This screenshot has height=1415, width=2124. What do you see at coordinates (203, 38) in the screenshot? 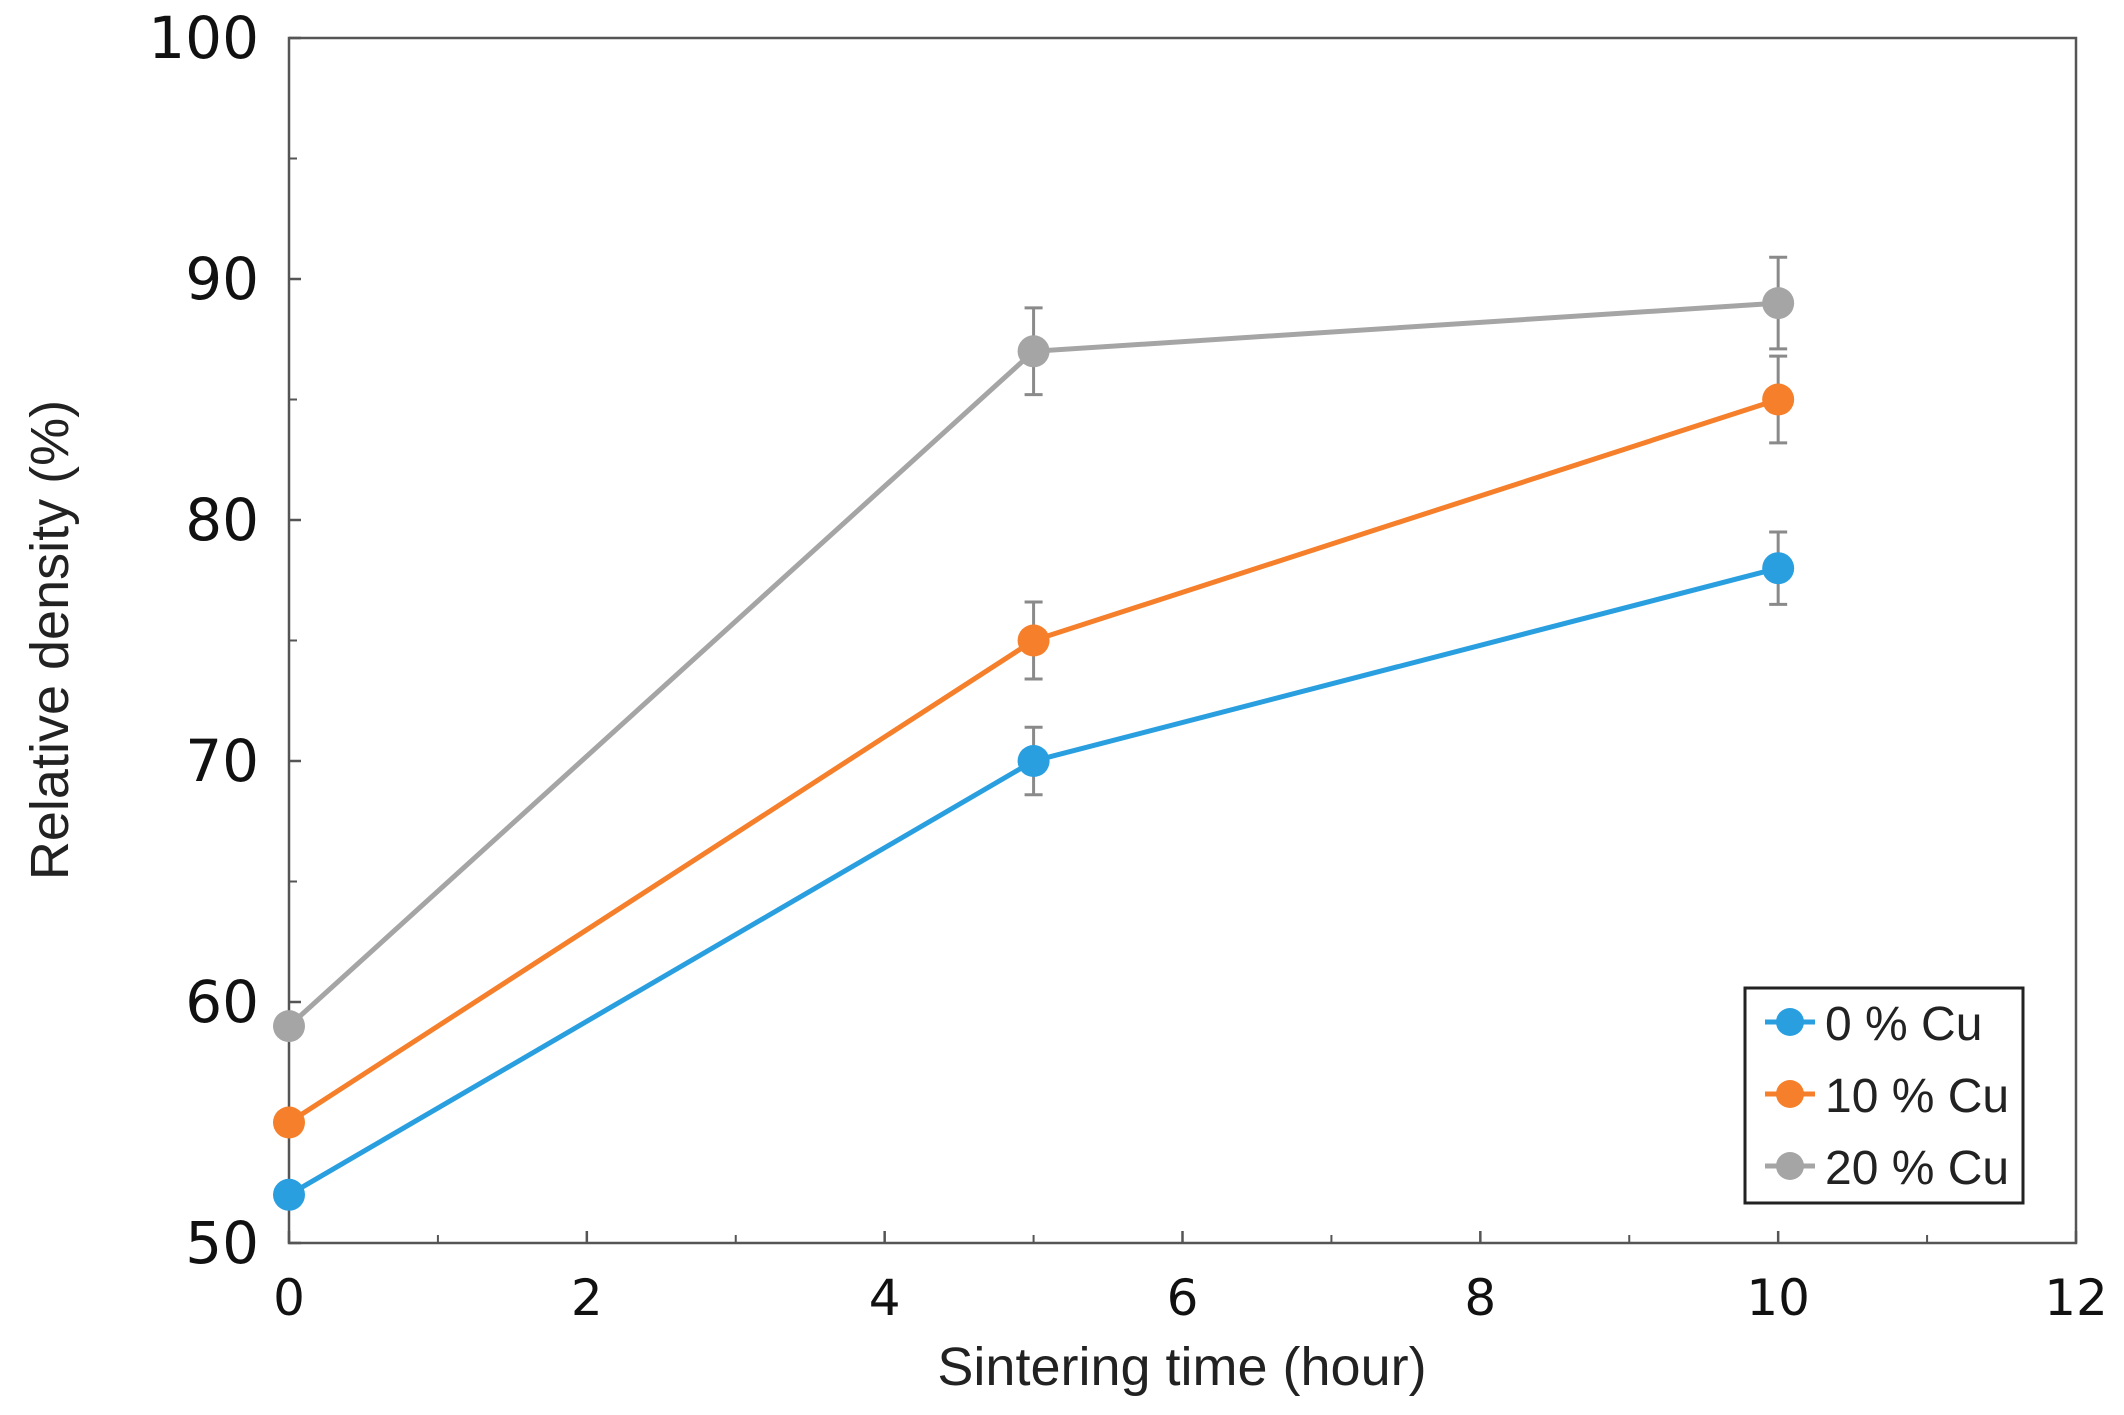
I see `y-tick-label-100: 100` at bounding box center [203, 38].